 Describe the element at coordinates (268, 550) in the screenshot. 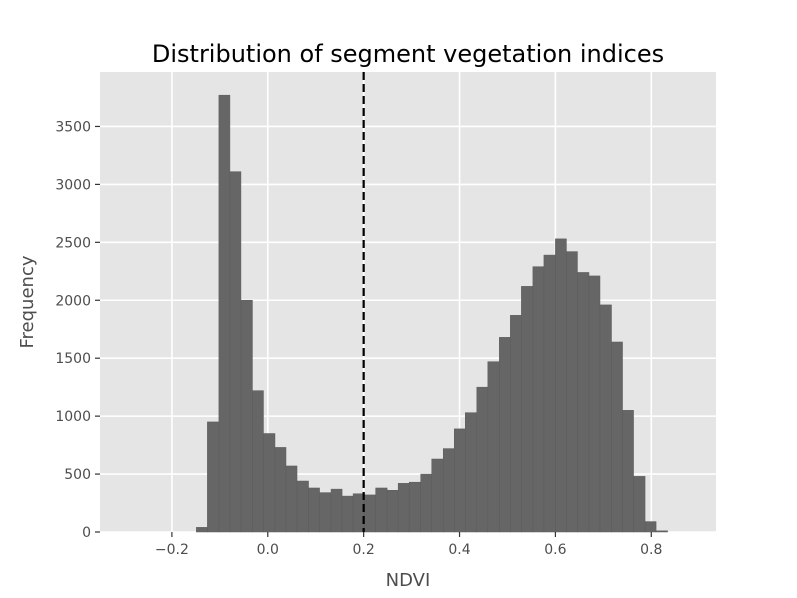

I see `x-tick-label: 0.0` at that location.